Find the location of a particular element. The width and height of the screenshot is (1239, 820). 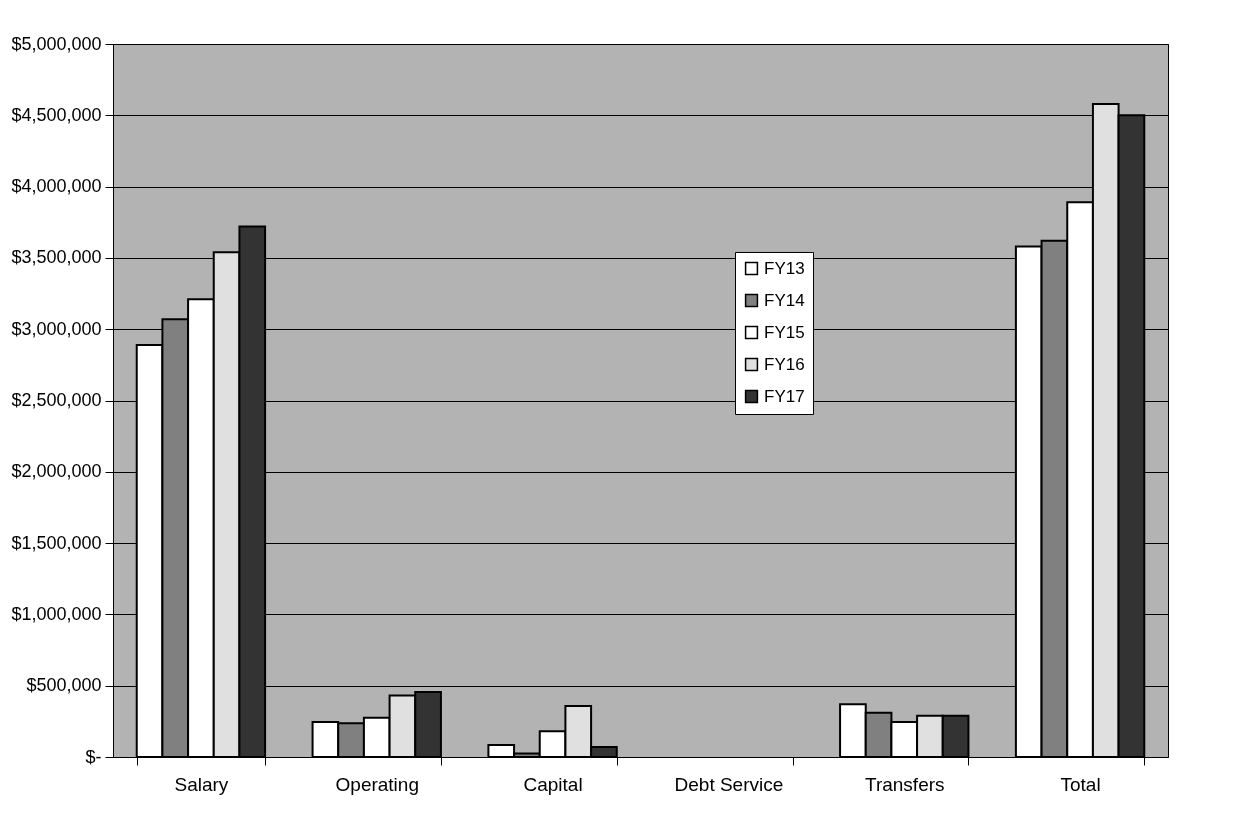

y-tick-label: $1,500,000 is located at coordinates (56, 542).